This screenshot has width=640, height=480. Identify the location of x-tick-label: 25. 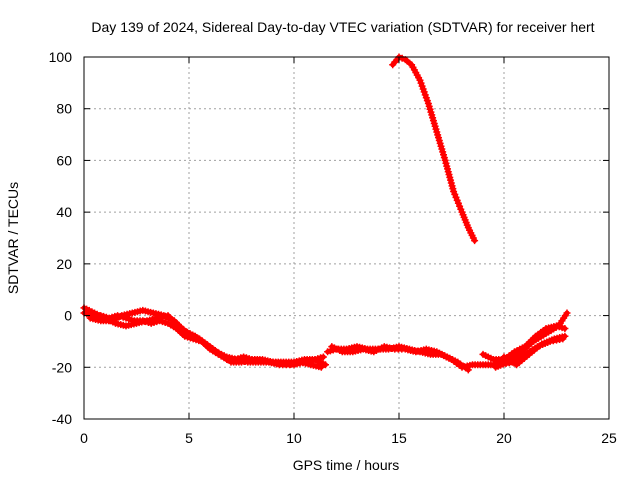
(609, 438).